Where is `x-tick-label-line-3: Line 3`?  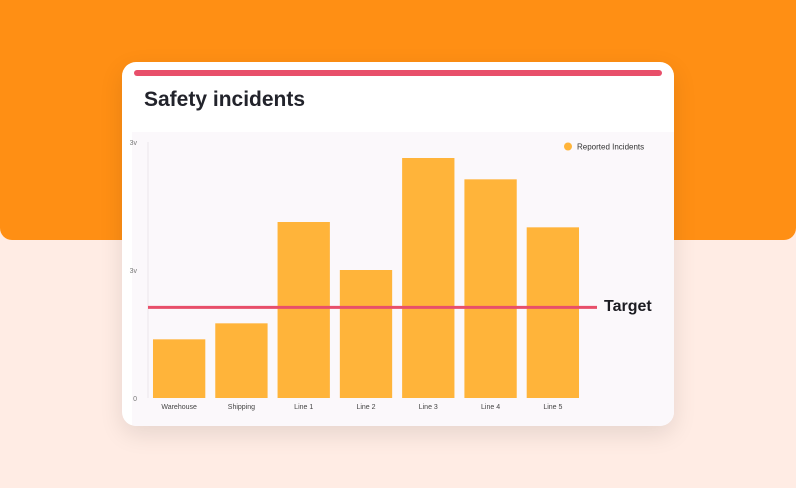 x-tick-label-line-3: Line 3 is located at coordinates (428, 407).